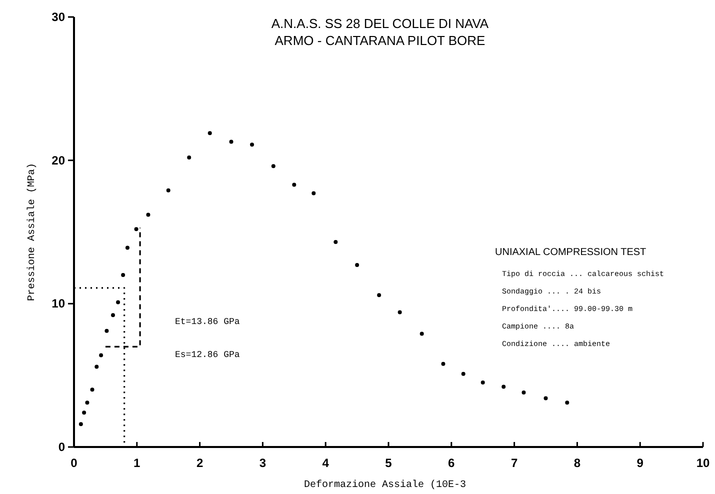  I want to click on annotation: Es=12.86 GPa, so click(207, 355).